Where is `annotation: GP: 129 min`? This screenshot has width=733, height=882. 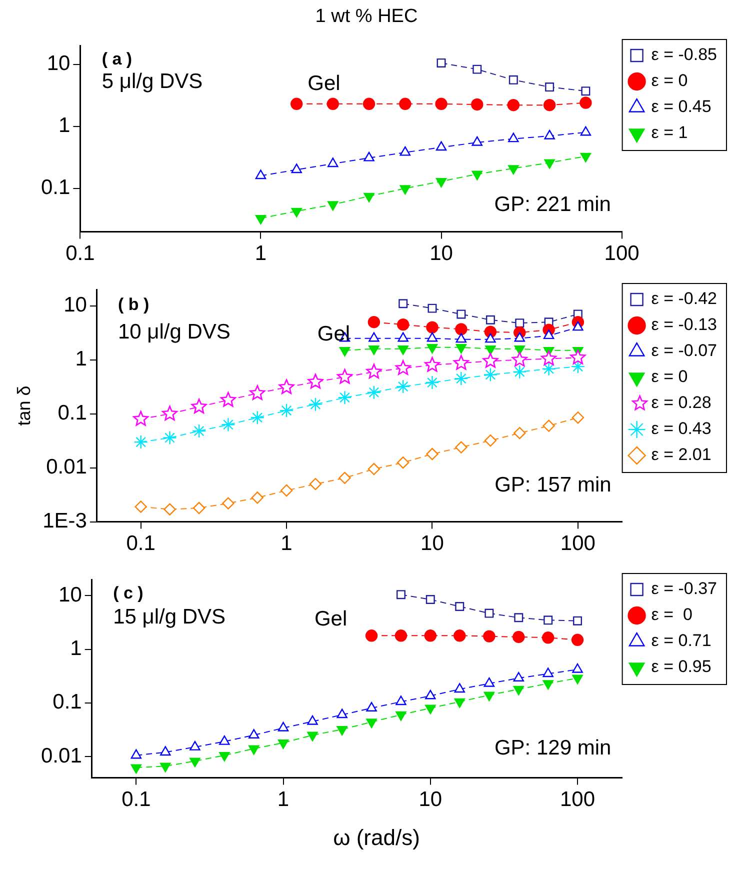 annotation: GP: 129 min is located at coordinates (553, 748).